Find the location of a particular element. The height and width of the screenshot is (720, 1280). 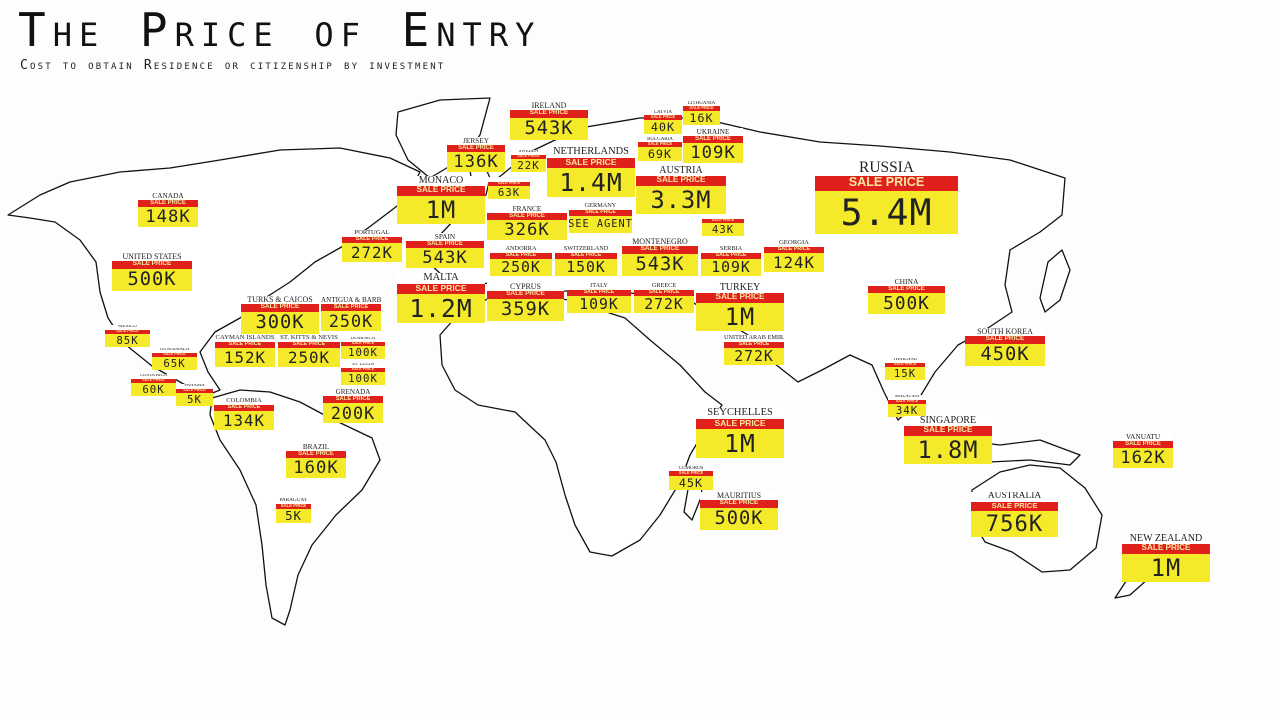

price-value: 40K is located at coordinates (663, 127).